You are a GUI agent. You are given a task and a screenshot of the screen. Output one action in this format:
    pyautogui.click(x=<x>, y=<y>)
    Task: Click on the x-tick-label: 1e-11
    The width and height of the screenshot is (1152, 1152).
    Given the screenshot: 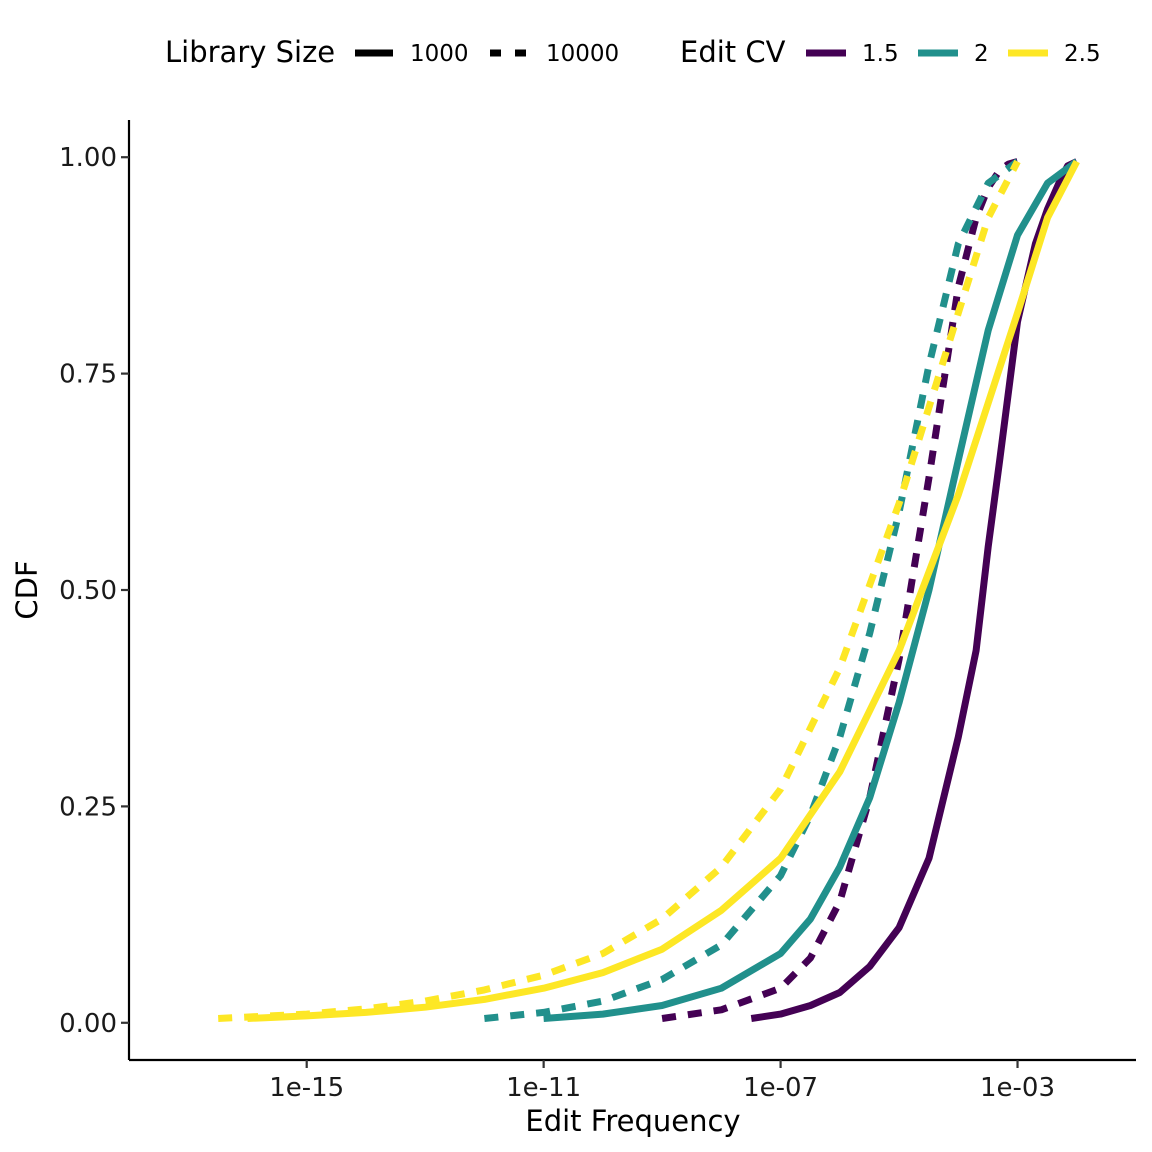 What is the action you would take?
    pyautogui.click(x=543, y=1088)
    